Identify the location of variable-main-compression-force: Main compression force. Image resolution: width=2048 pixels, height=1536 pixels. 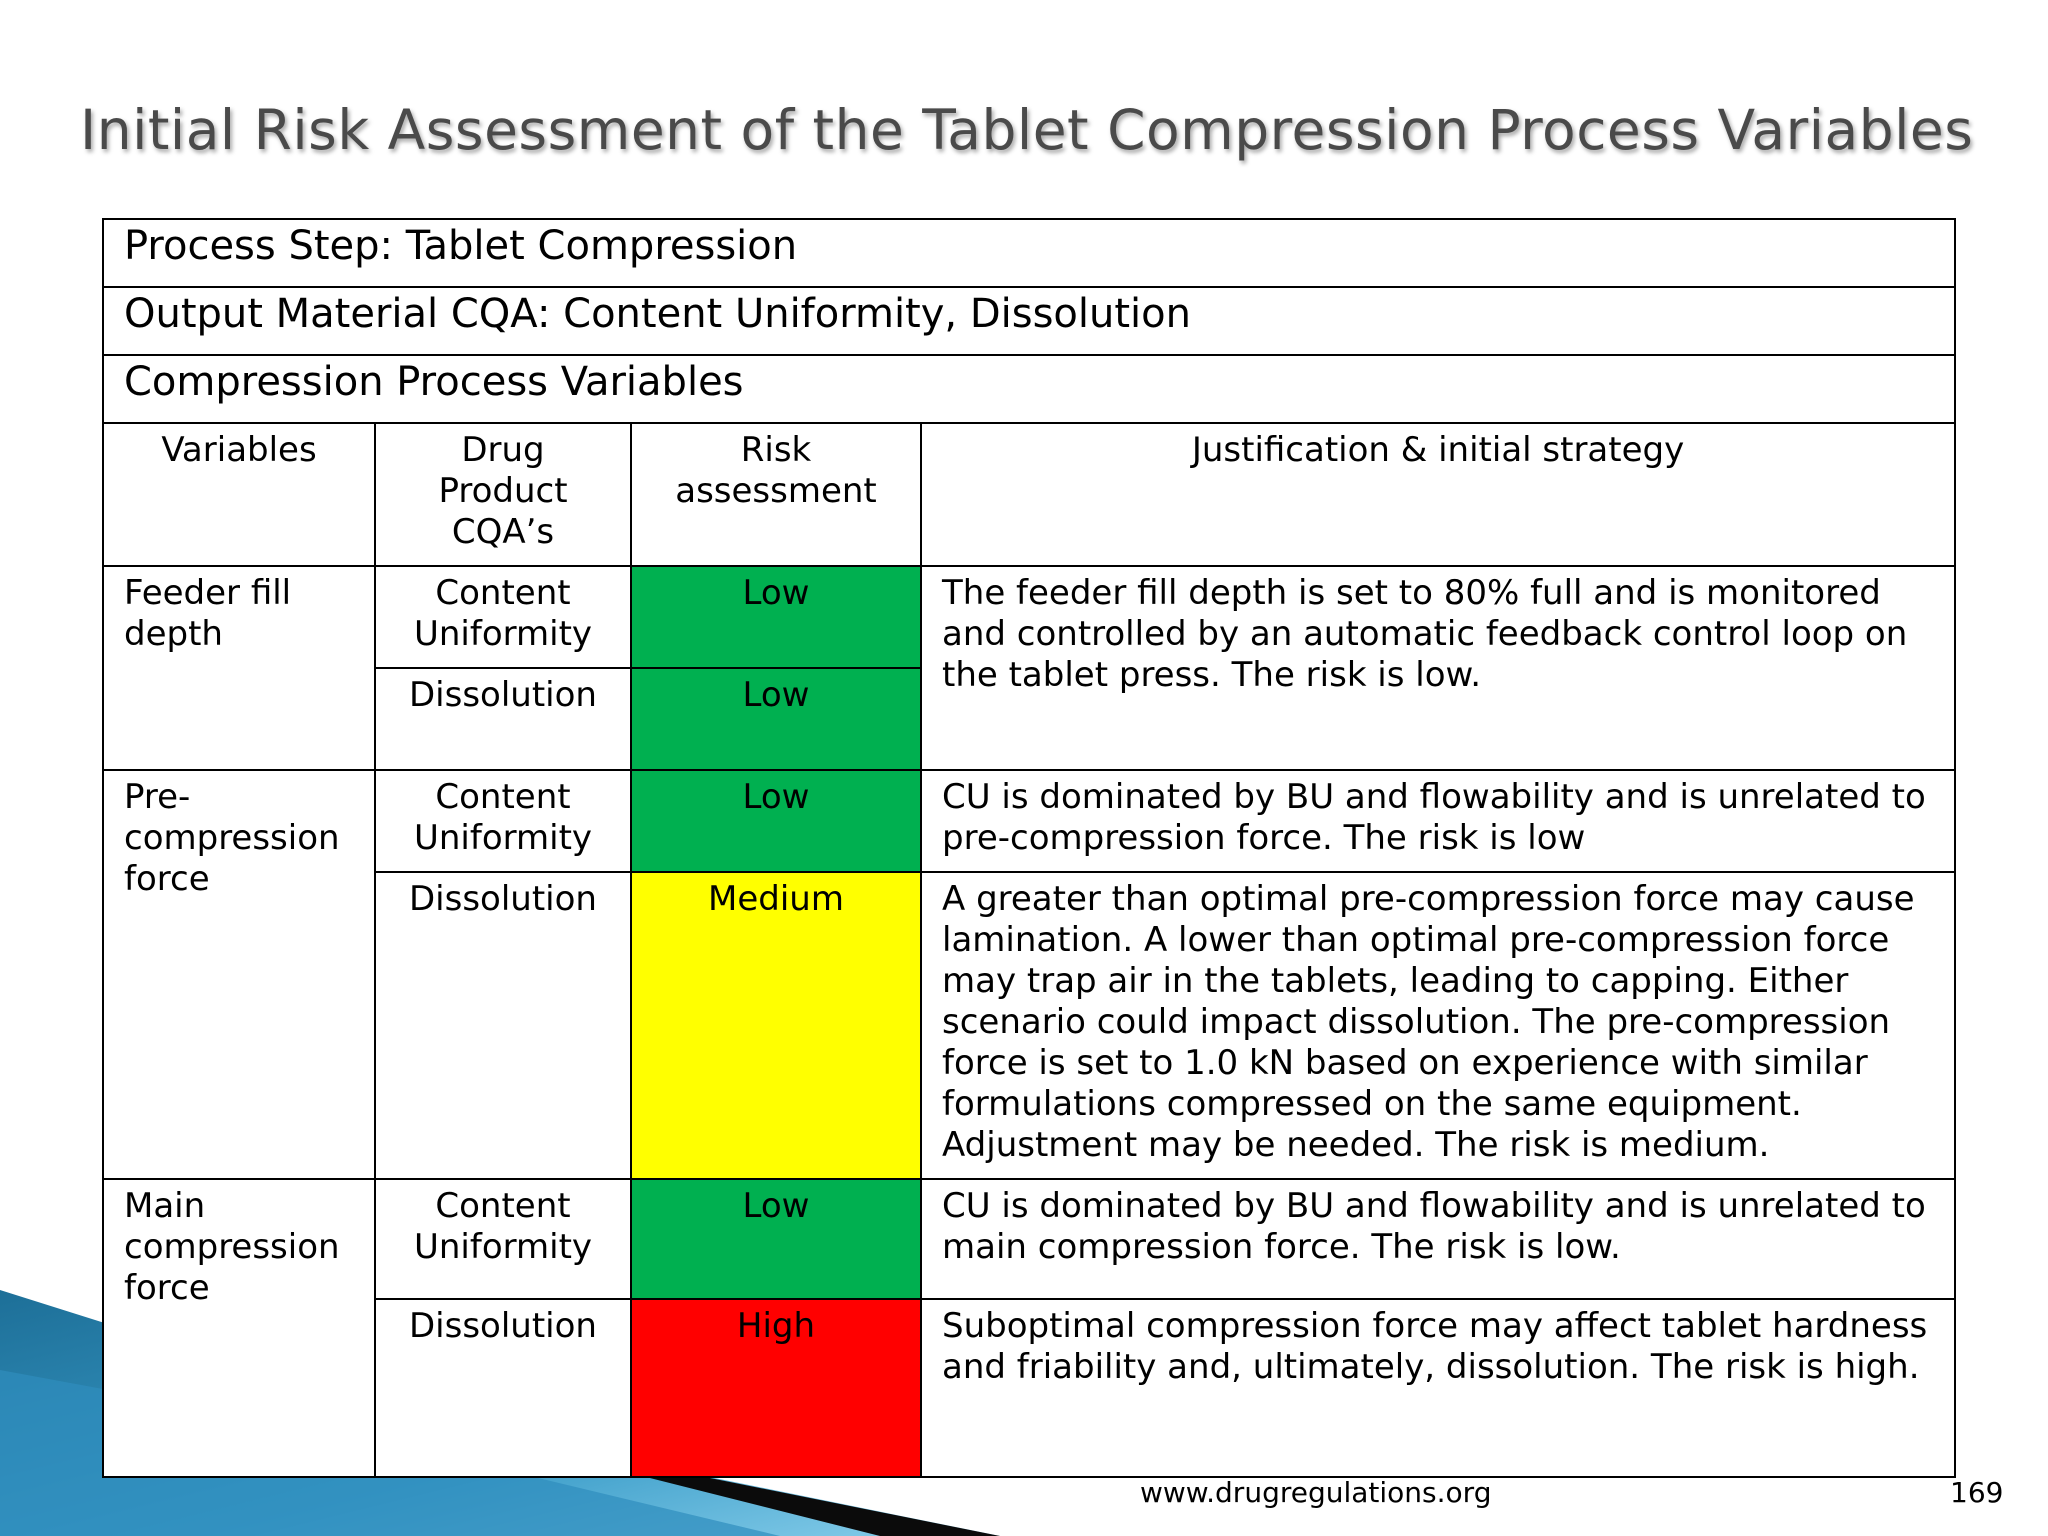
(239, 1328).